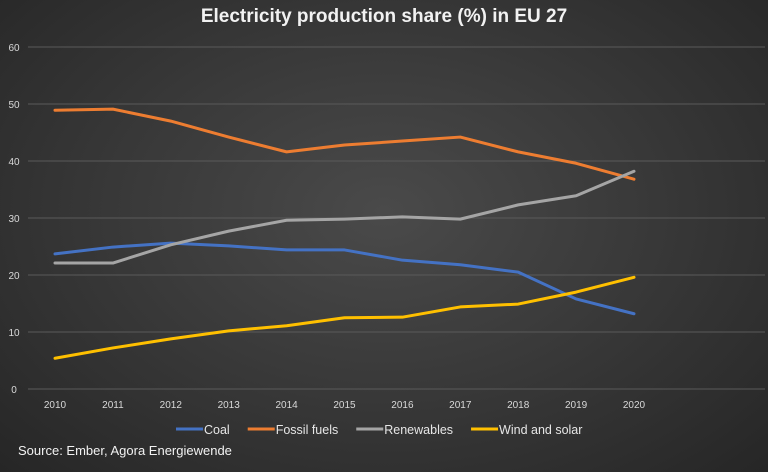 The image size is (768, 472). I want to click on x-tick-label: 2019, so click(576, 405).